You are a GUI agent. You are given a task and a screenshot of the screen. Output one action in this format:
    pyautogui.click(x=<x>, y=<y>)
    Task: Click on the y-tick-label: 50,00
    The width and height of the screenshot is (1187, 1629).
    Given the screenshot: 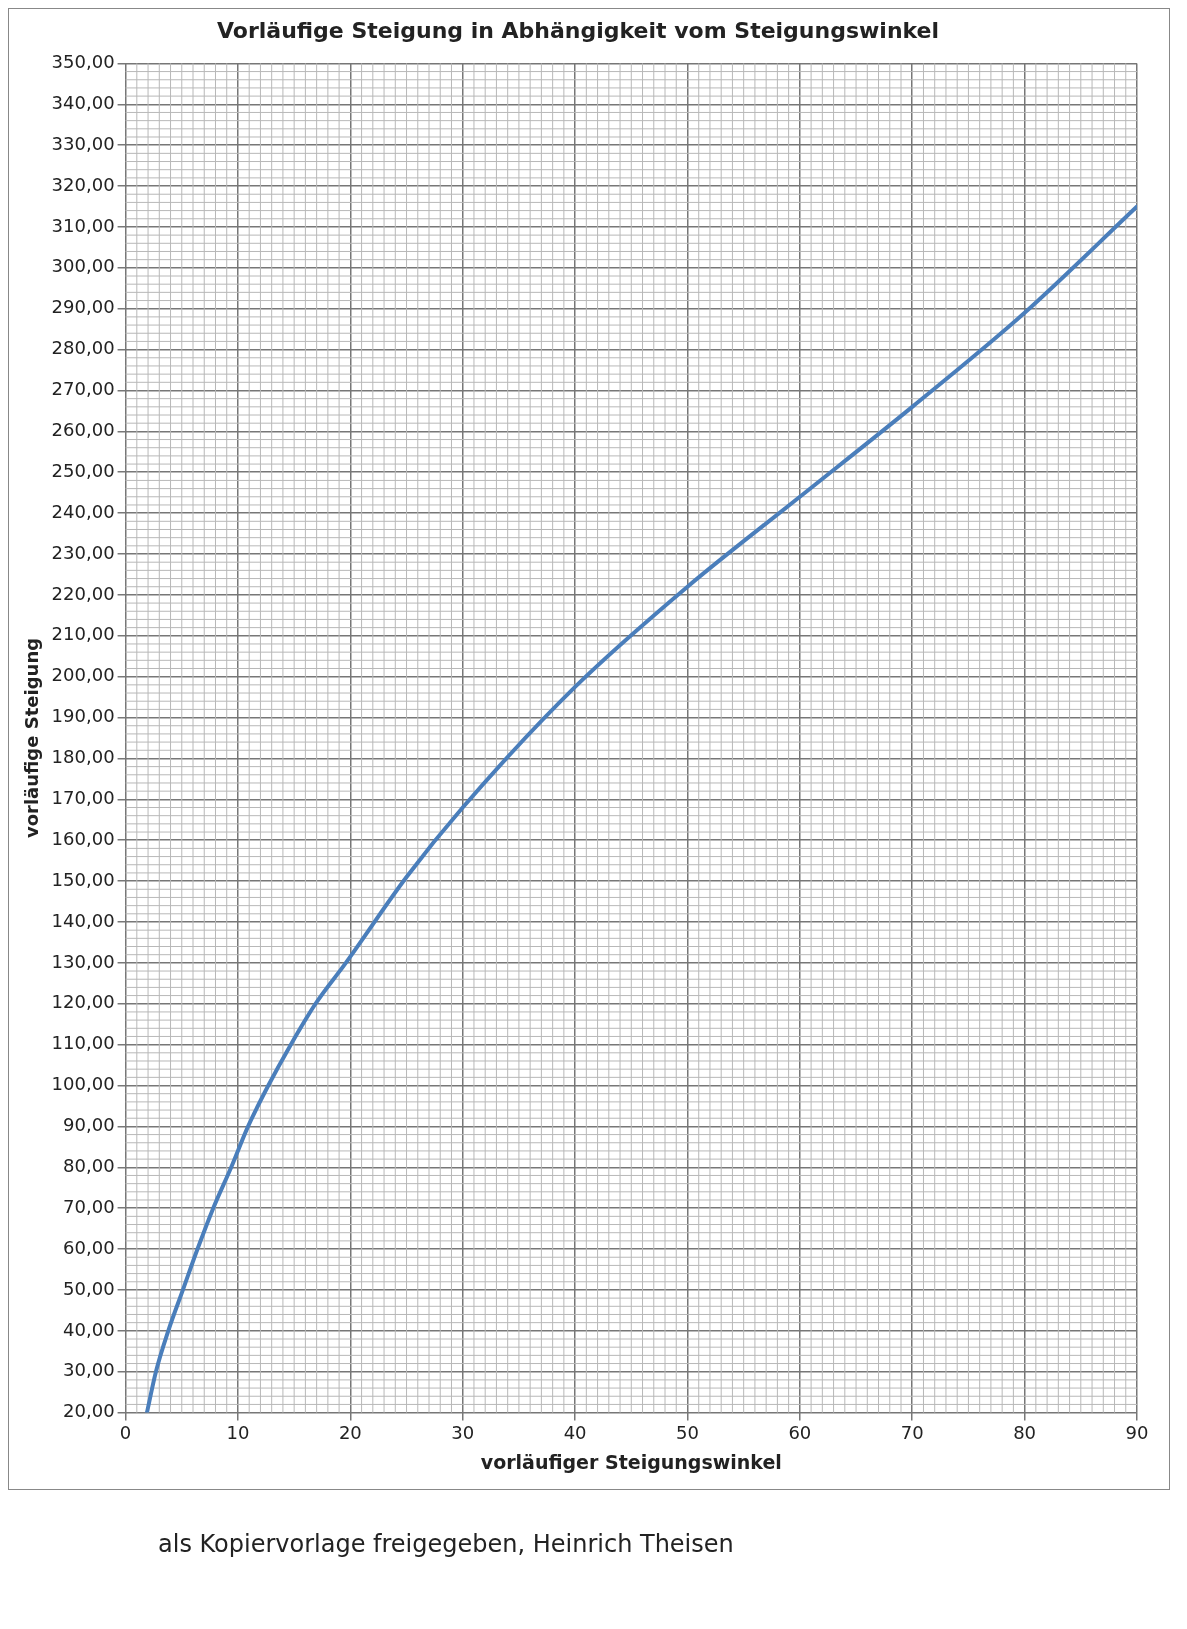 What is the action you would take?
    pyautogui.click(x=89, y=1288)
    